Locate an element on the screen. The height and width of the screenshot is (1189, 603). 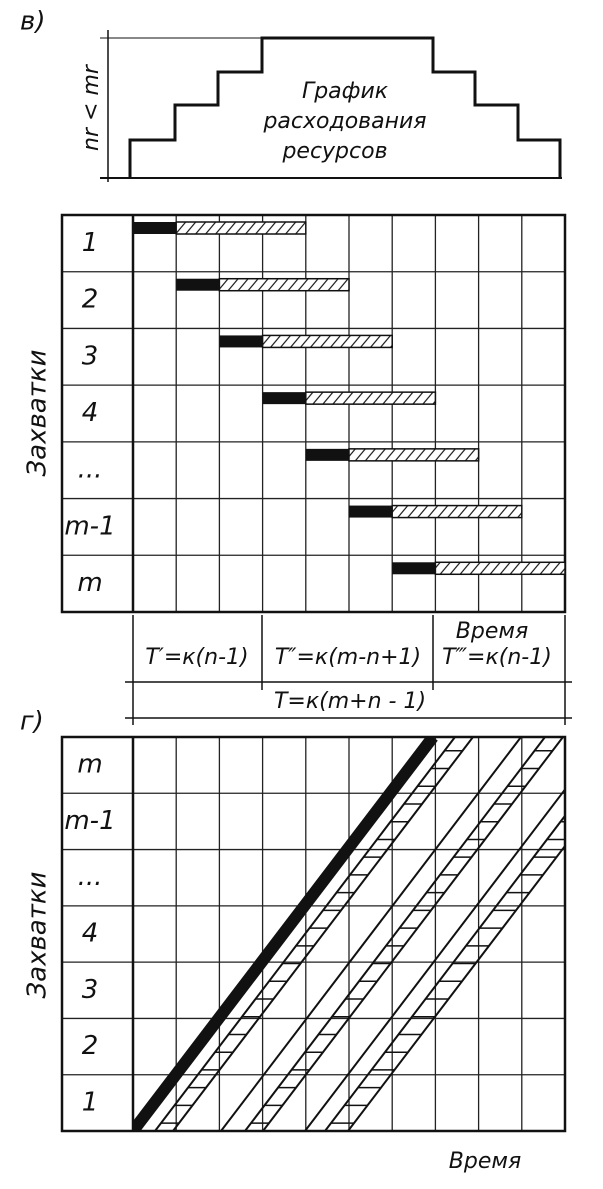
resource-curve is located at coordinates (345, 107).